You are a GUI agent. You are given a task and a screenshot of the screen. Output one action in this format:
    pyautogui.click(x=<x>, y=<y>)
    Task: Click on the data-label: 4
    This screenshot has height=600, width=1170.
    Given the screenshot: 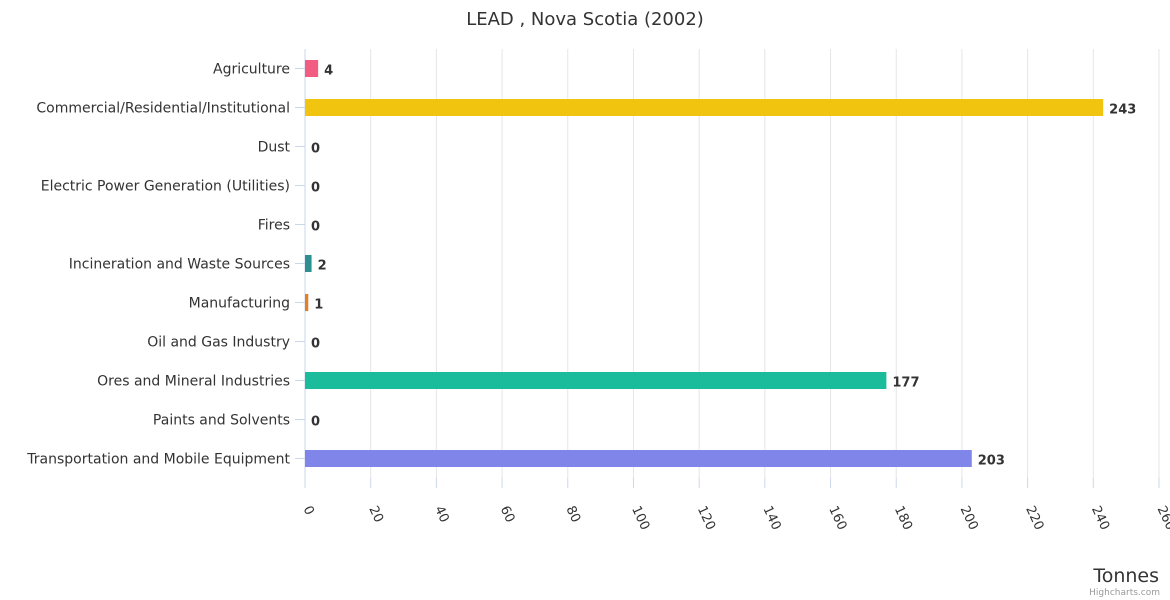 What is the action you would take?
    pyautogui.click(x=328, y=71)
    